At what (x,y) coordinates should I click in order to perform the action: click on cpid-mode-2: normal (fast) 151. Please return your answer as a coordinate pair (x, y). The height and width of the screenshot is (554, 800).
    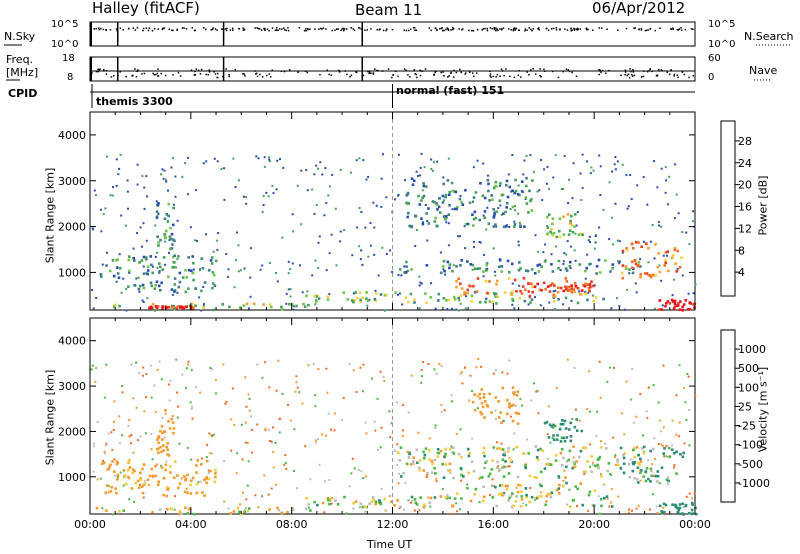
    Looking at the image, I should click on (450, 90).